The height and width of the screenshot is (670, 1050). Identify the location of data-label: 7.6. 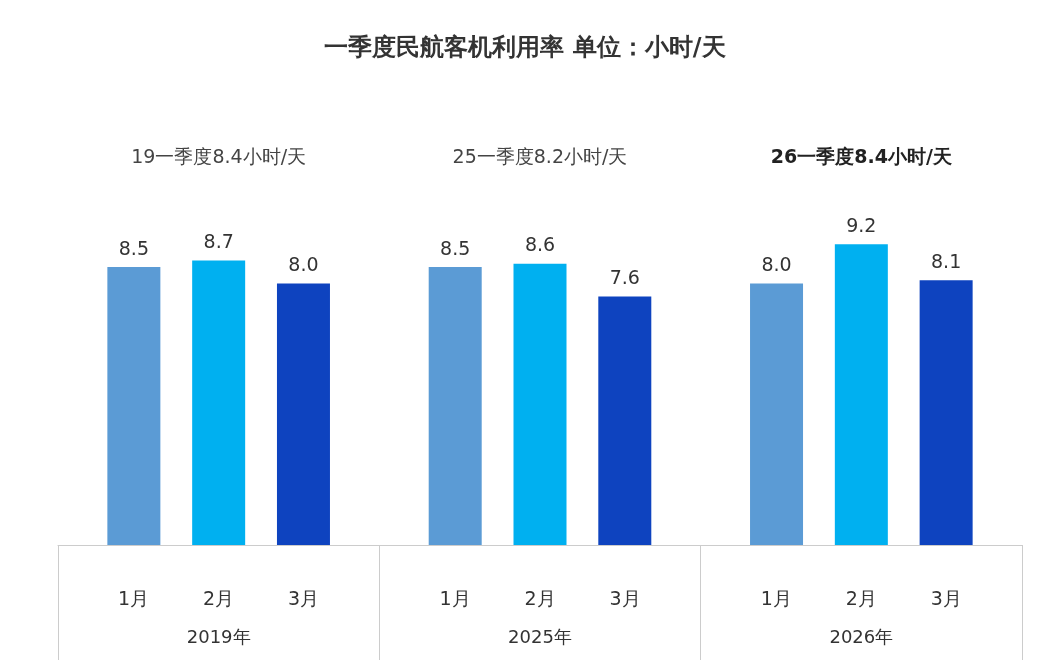
(624, 276).